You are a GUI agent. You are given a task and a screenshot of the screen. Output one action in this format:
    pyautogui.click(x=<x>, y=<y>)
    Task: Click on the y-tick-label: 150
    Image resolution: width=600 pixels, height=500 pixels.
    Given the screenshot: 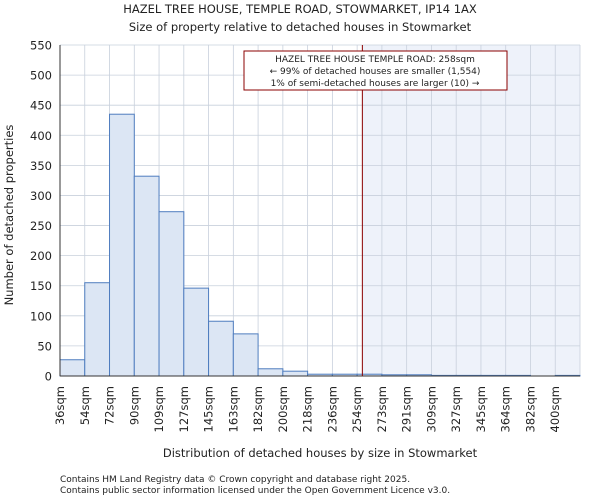 What is the action you would take?
    pyautogui.click(x=41, y=286)
    